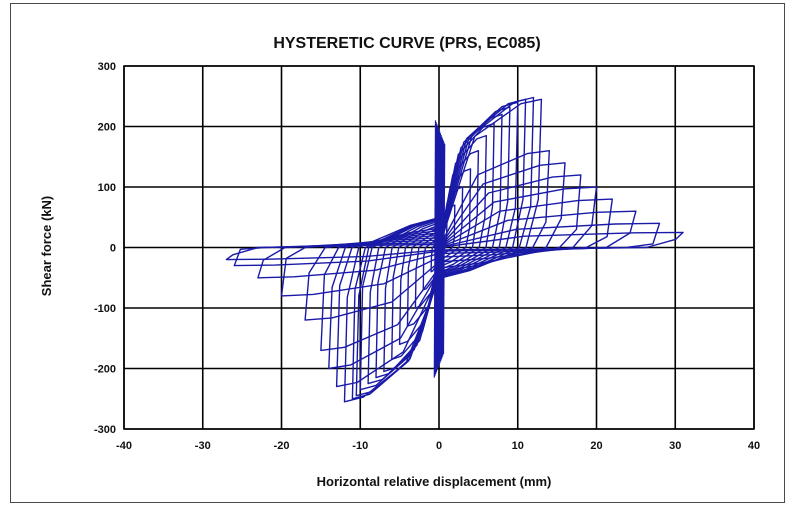 This screenshot has width=795, height=506. What do you see at coordinates (105, 309) in the screenshot?
I see `y-tick-label: -100` at bounding box center [105, 309].